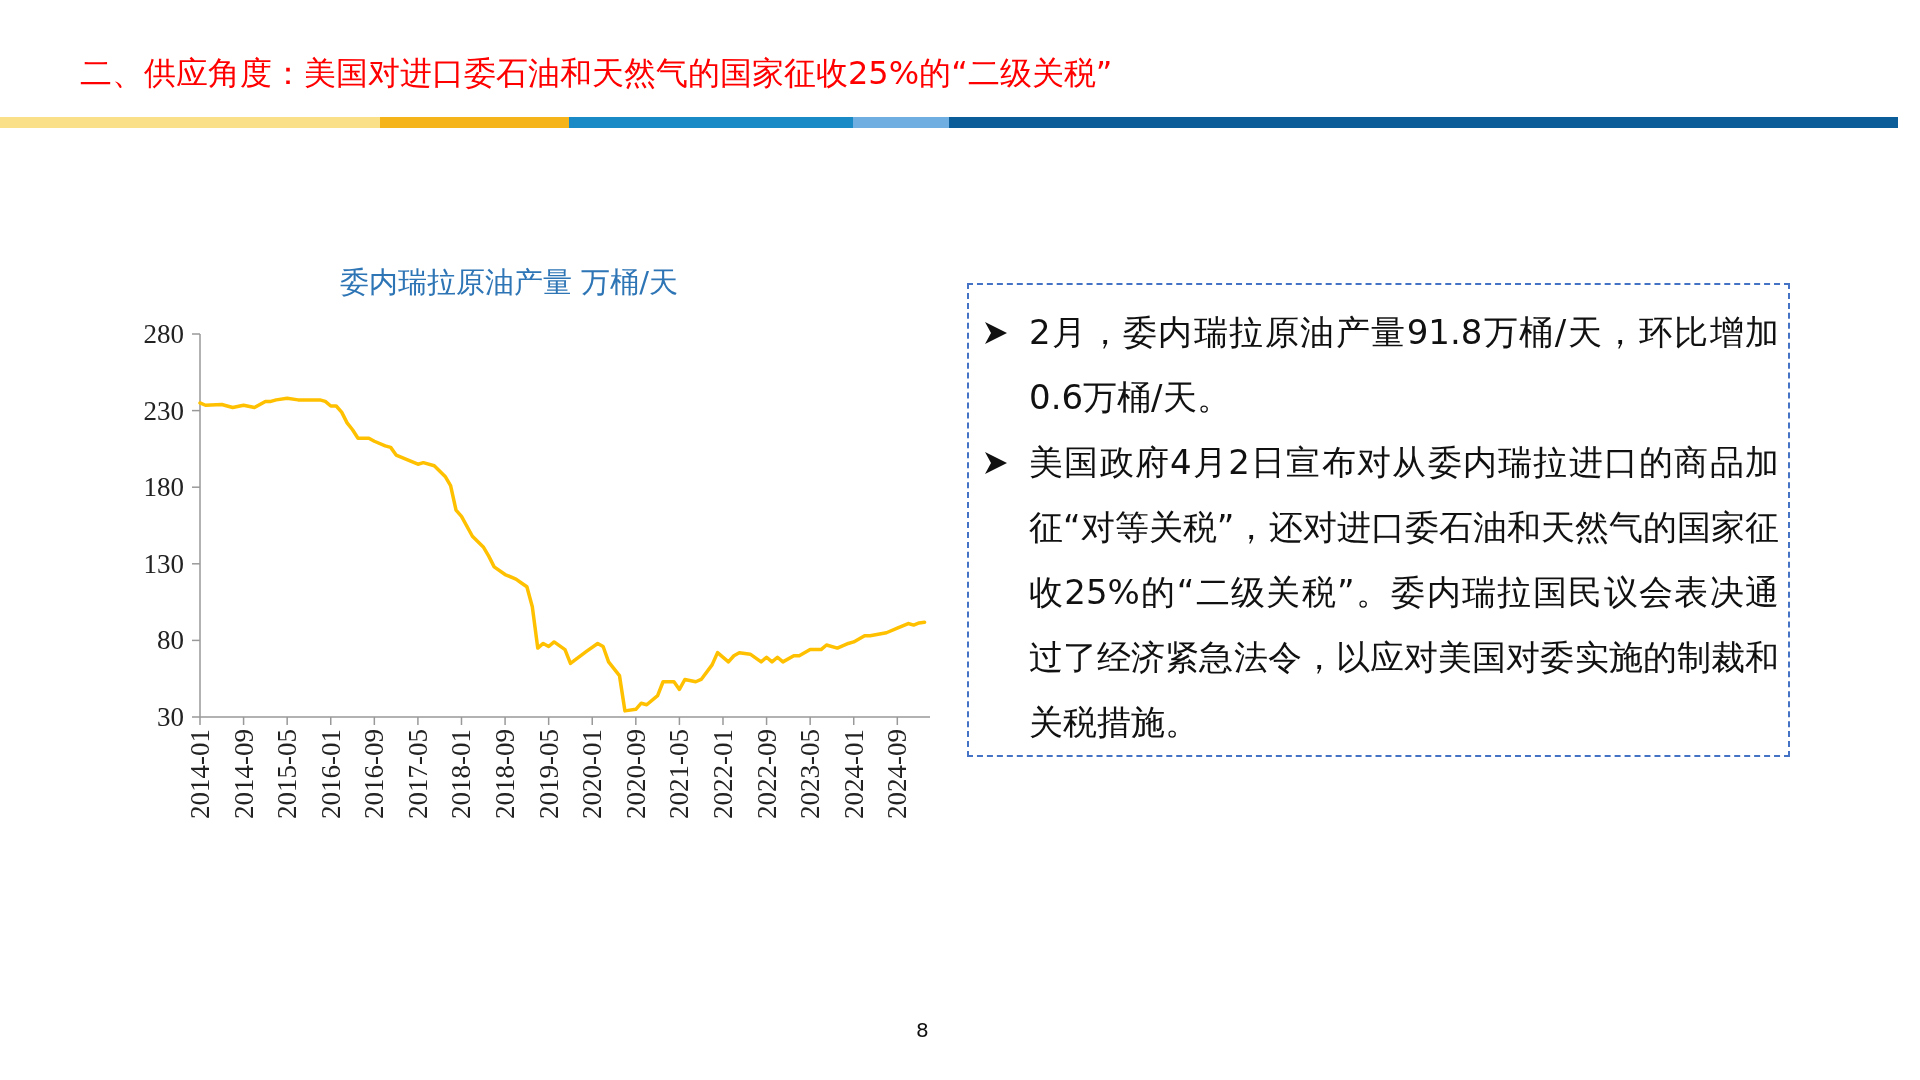 The height and width of the screenshot is (1080, 1920). Describe the element at coordinates (897, 774) in the screenshot. I see `x-tick-label: 2024-09` at that location.